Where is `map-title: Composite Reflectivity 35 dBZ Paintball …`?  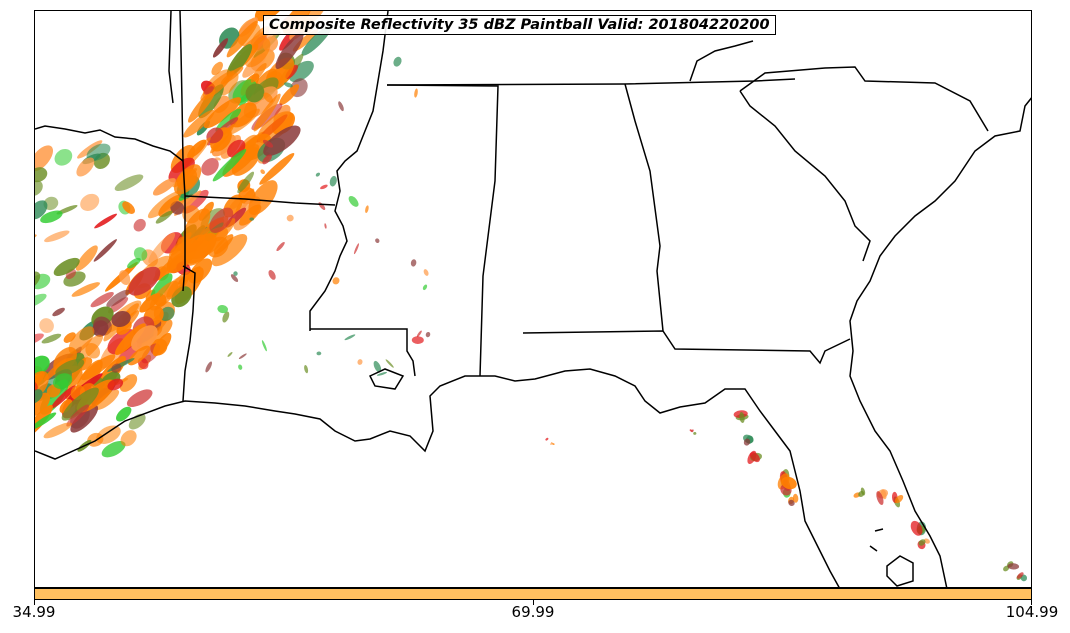 map-title: Composite Reflectivity 35 dBZ Paintball … is located at coordinates (519, 25).